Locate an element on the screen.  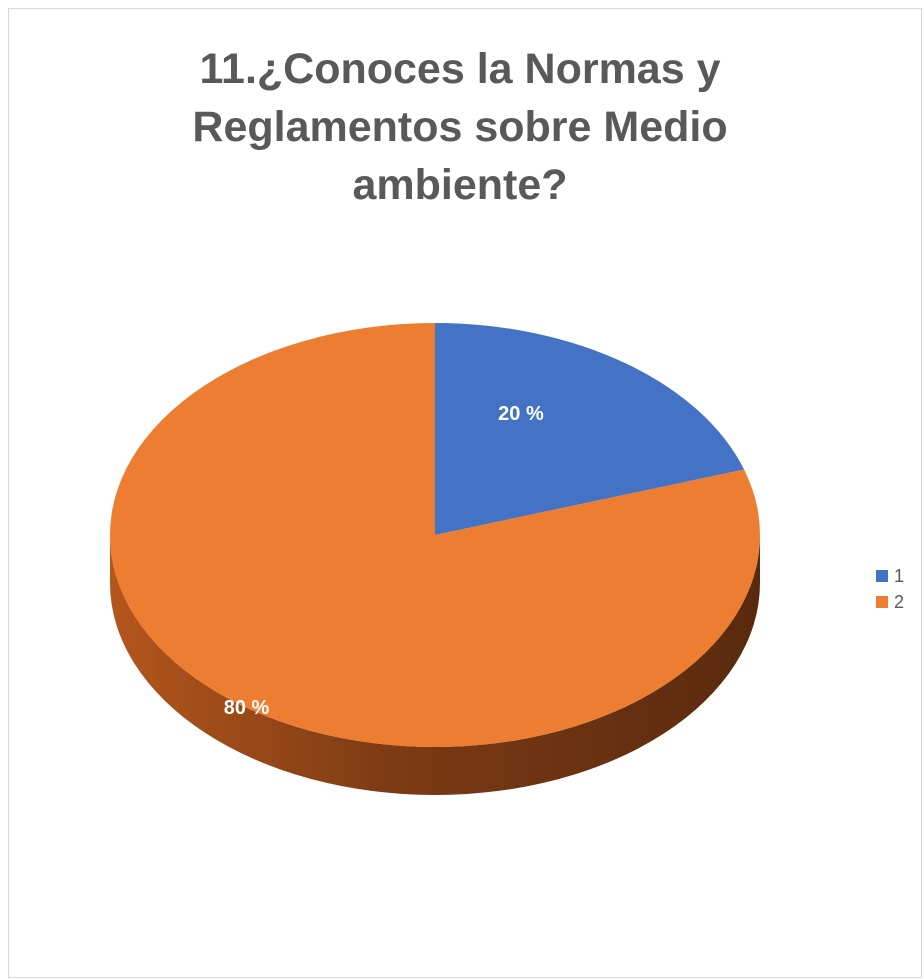
legend: 1 2 is located at coordinates (890, 589).